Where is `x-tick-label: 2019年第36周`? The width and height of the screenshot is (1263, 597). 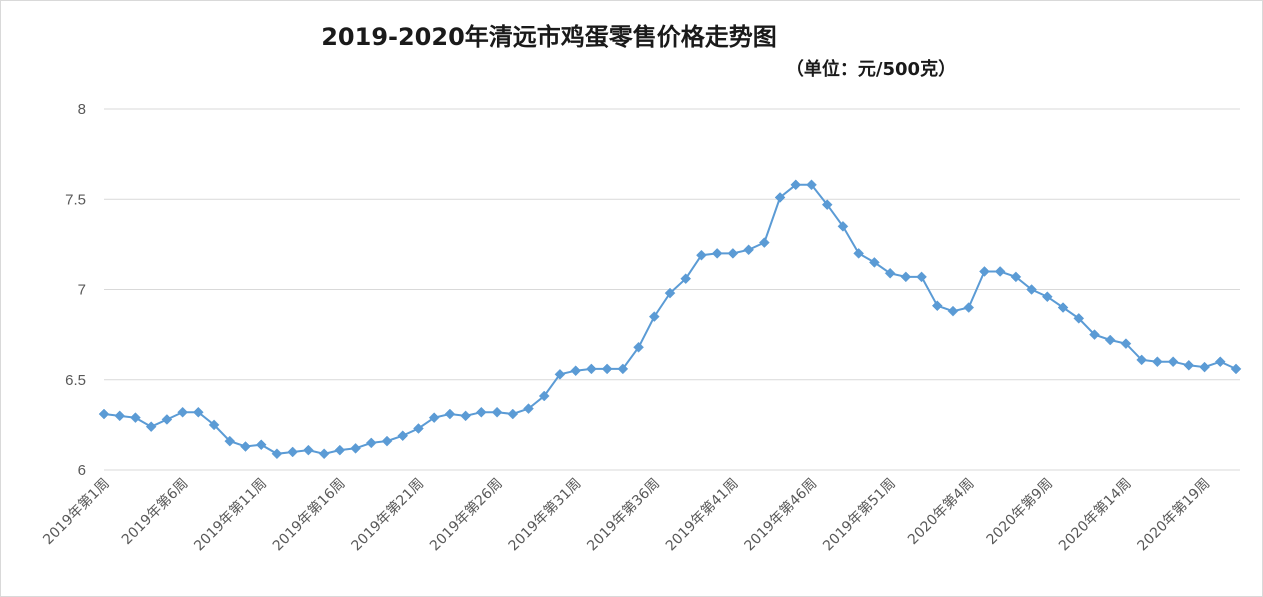 x-tick-label: 2019年第36周 is located at coordinates (624, 515).